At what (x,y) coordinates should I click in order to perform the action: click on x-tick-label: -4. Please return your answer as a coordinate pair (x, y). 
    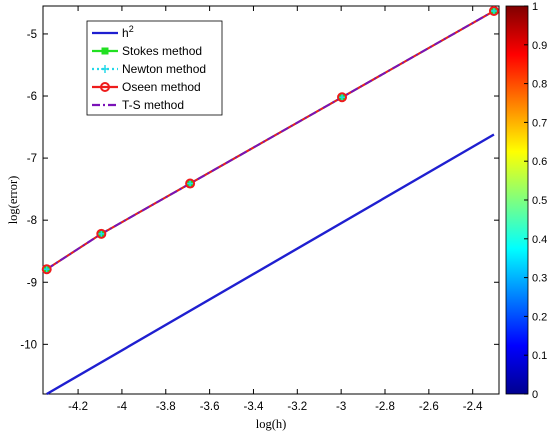
    Looking at the image, I should click on (122, 407).